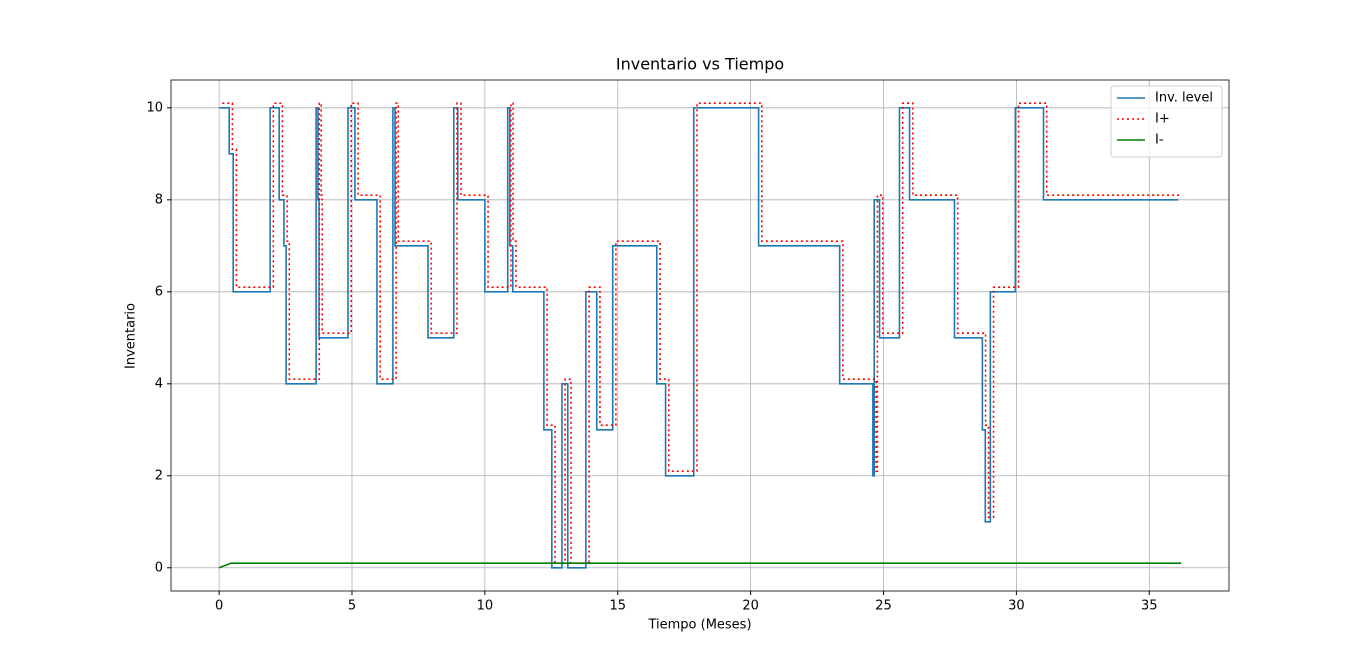 This screenshot has height=663, width=1366. What do you see at coordinates (700, 565) in the screenshot?
I see `series-line` at bounding box center [700, 565].